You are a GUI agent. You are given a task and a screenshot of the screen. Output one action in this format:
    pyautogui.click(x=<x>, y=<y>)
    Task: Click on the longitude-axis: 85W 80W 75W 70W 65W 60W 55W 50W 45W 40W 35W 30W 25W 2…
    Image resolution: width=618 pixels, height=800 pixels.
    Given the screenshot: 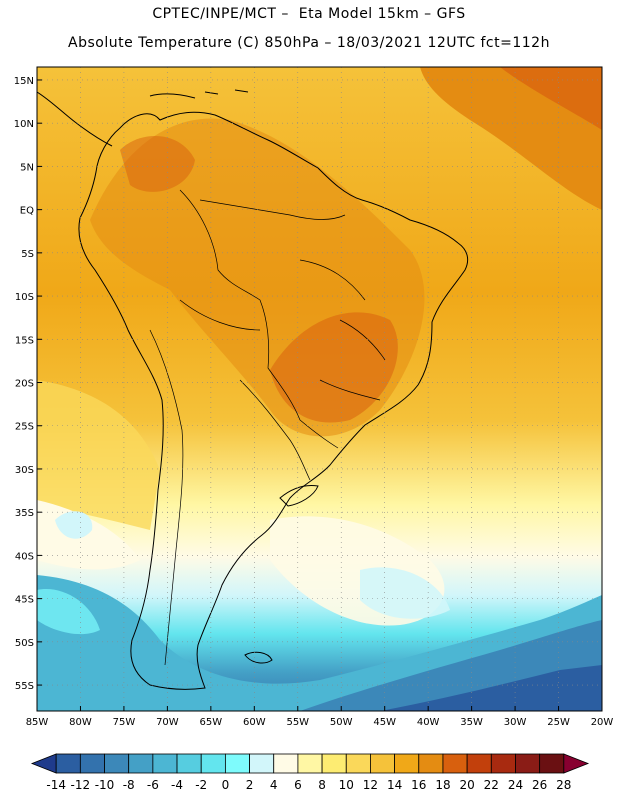 What is the action you would take?
    pyautogui.click(x=320, y=717)
    